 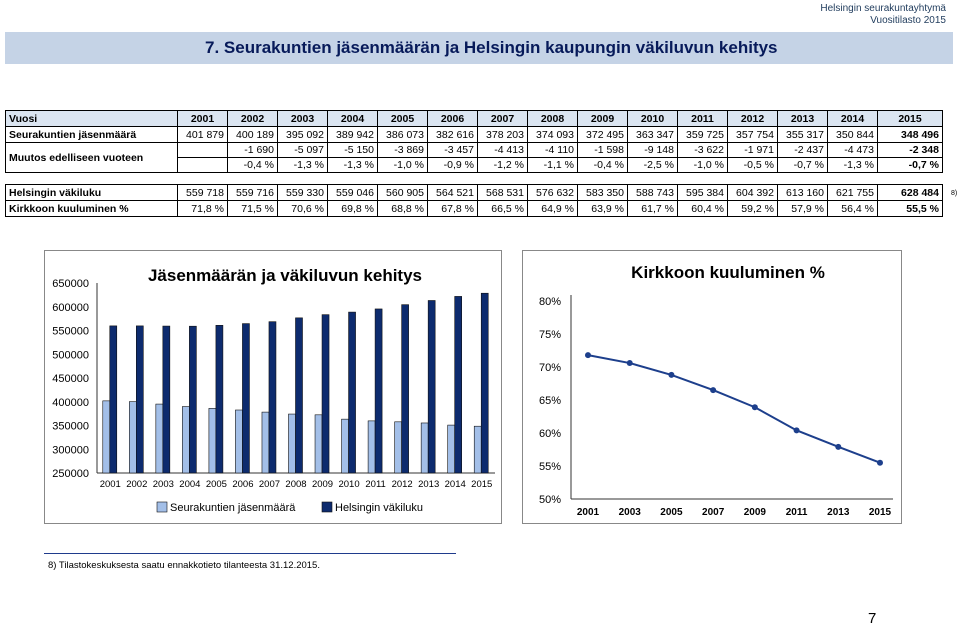 What do you see at coordinates (502, 134) in the screenshot?
I see `members-cell: 378 203` at bounding box center [502, 134].